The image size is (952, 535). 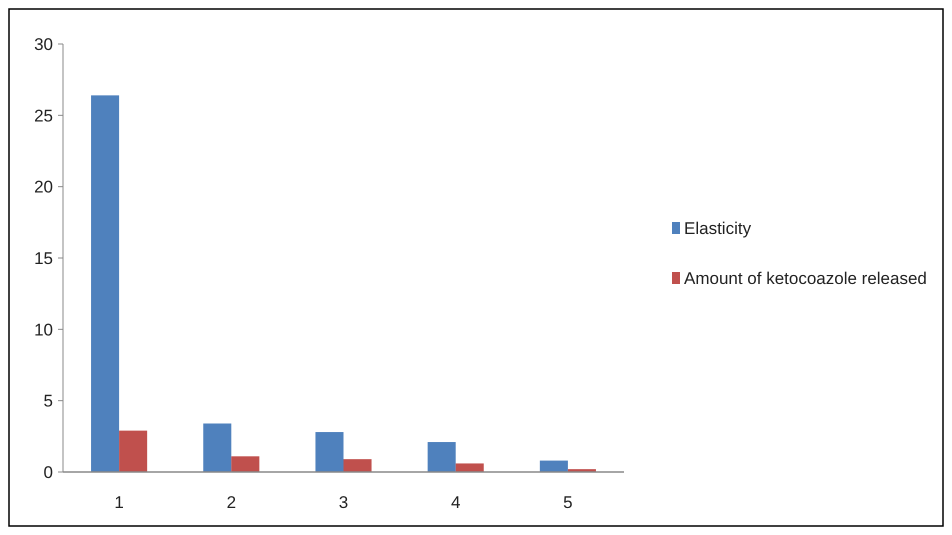 What do you see at coordinates (805, 278) in the screenshot?
I see `legend-label: Amount of ketocoazole released` at bounding box center [805, 278].